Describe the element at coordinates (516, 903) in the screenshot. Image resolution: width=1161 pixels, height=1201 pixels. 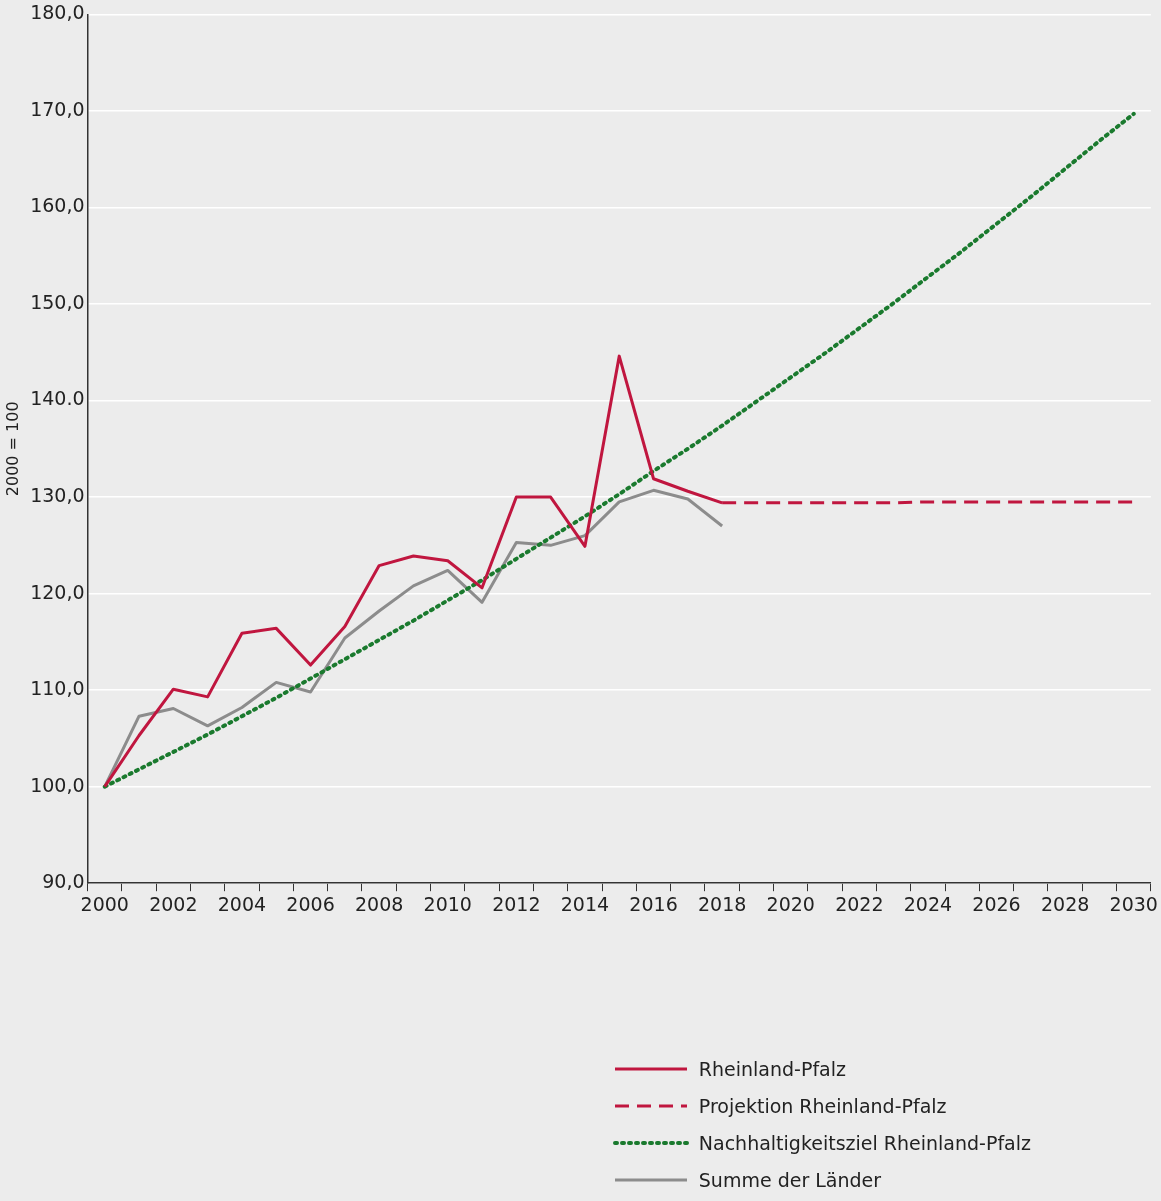
I see `x-tick-label: 2012` at that location.